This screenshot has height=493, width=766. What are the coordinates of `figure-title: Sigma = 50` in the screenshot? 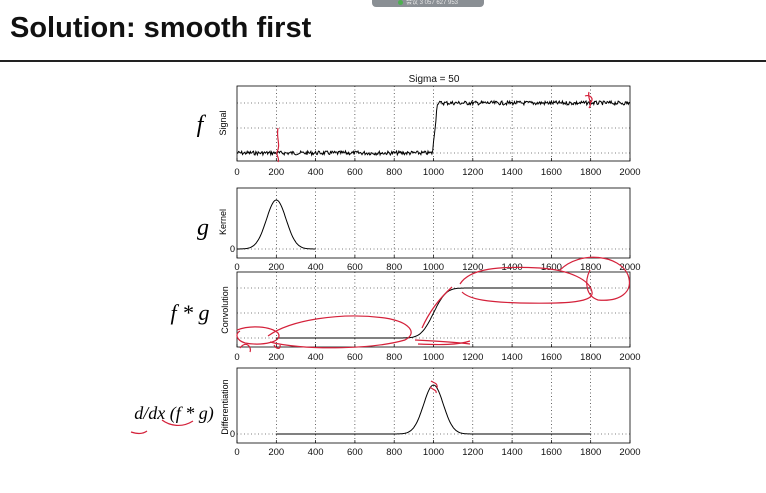 It's located at (434, 79).